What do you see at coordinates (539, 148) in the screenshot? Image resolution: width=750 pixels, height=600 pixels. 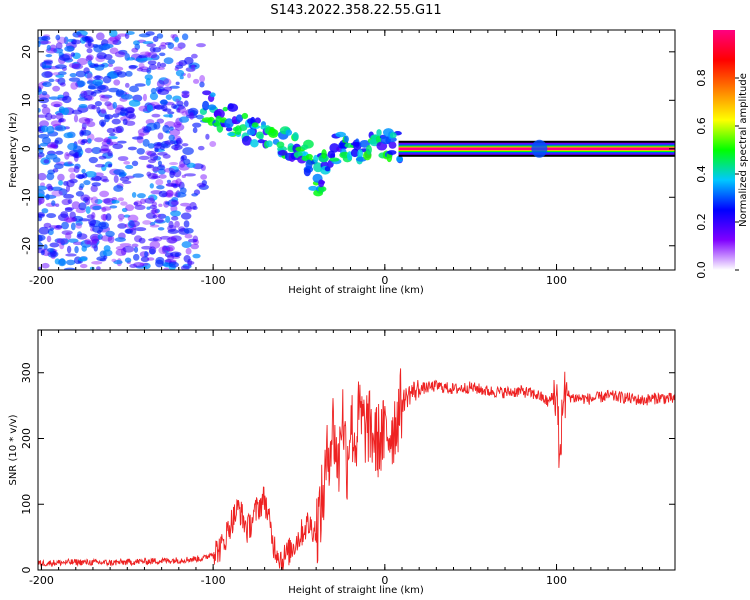 I see `carrier-blob` at bounding box center [539, 148].